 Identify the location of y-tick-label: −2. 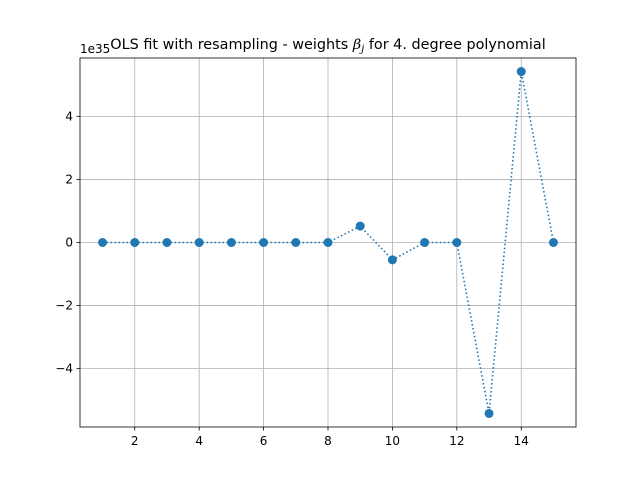
(64, 306).